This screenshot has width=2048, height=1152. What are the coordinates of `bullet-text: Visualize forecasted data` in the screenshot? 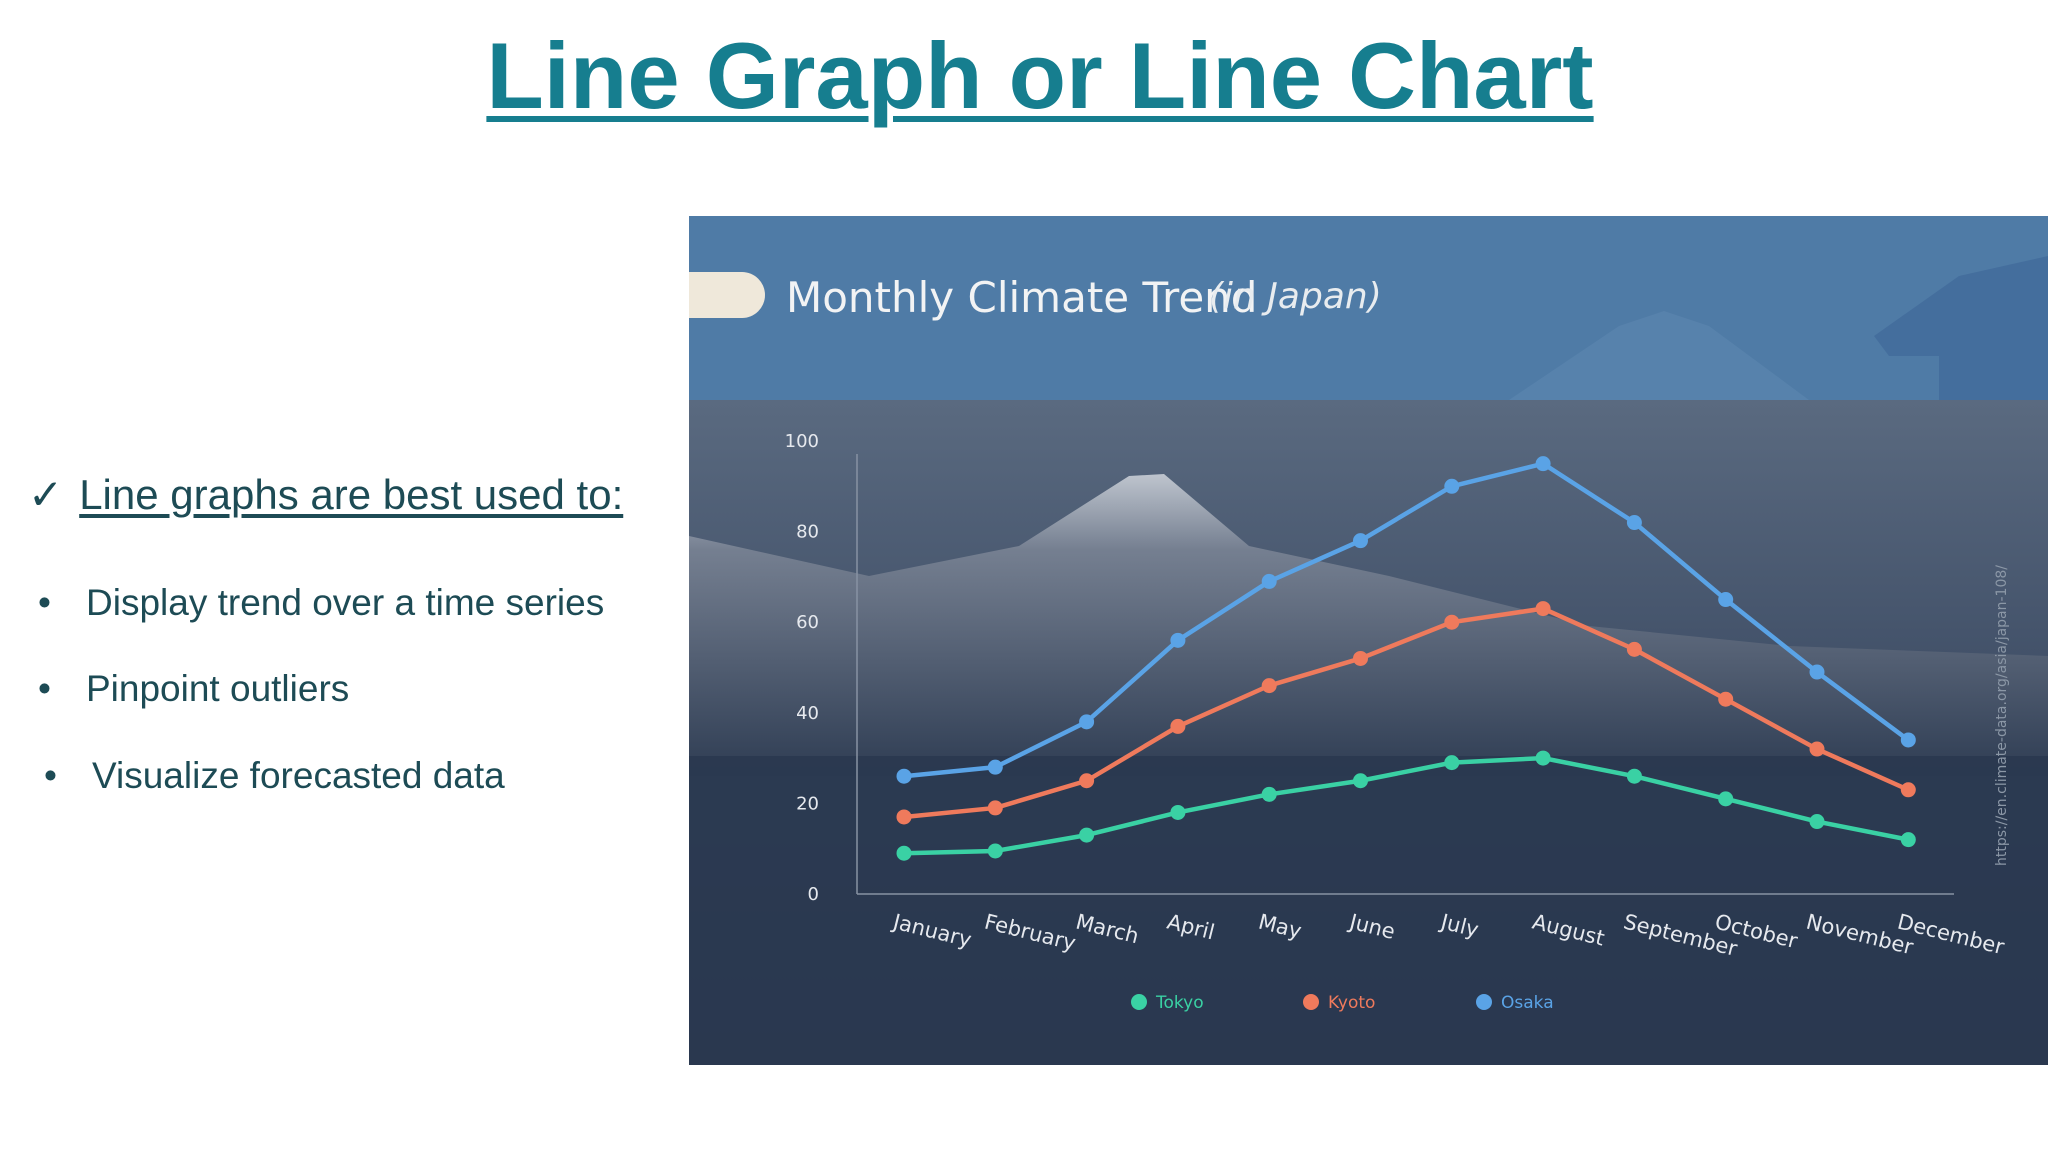 It's located at (298, 775).